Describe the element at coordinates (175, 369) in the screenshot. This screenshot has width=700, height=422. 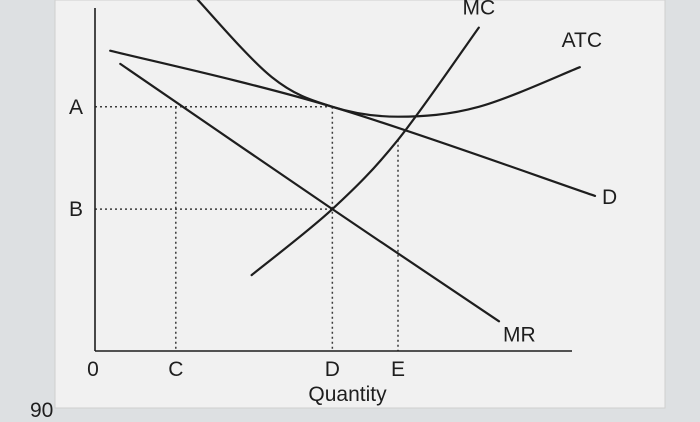
I see `x-tick-label-c: C` at that location.